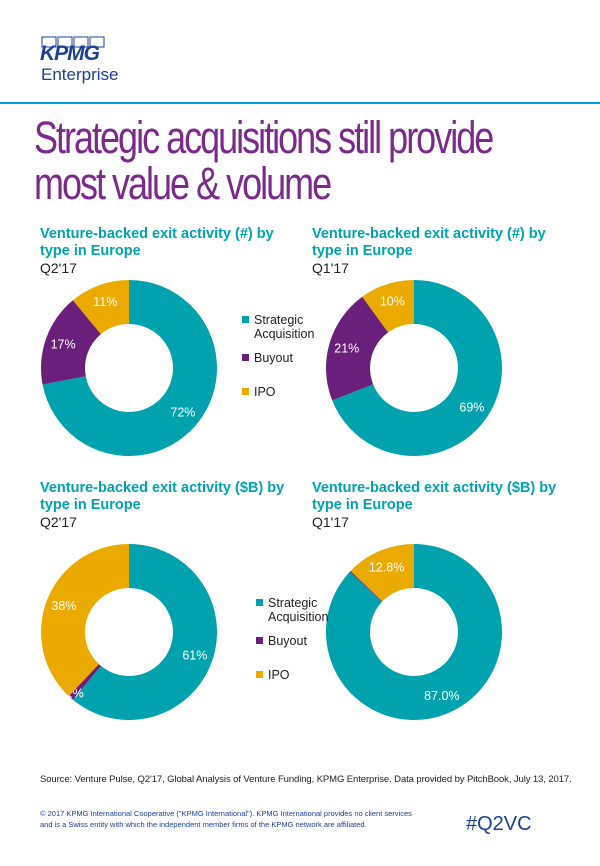 This screenshot has height=866, width=600. What do you see at coordinates (194, 656) in the screenshot?
I see `slice-label: 61%` at bounding box center [194, 656].